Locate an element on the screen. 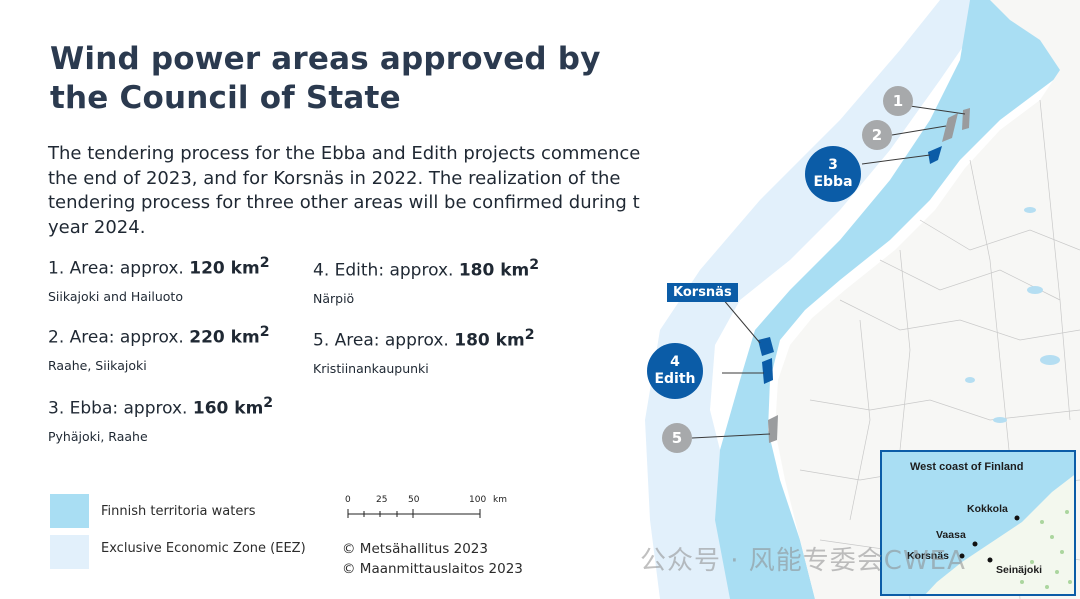  callout-area-1: 1 is located at coordinates (898, 101).